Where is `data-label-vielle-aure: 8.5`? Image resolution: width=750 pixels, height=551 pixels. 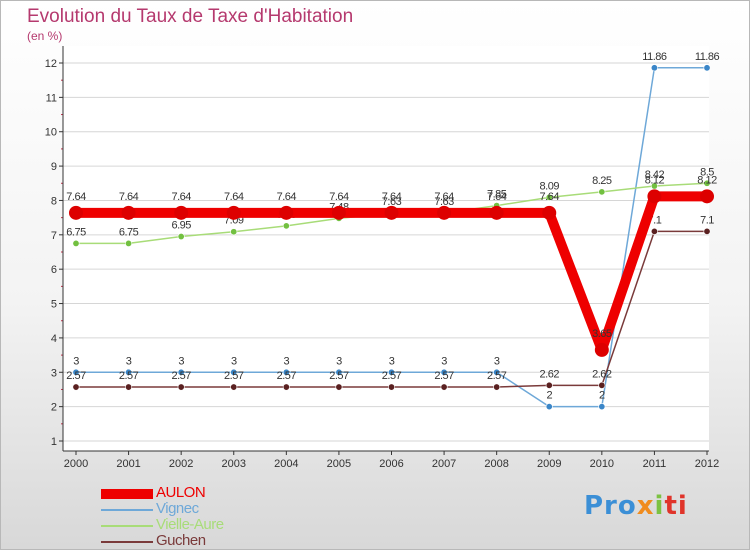 data-label-vielle-aure: 8.5 is located at coordinates (707, 172).